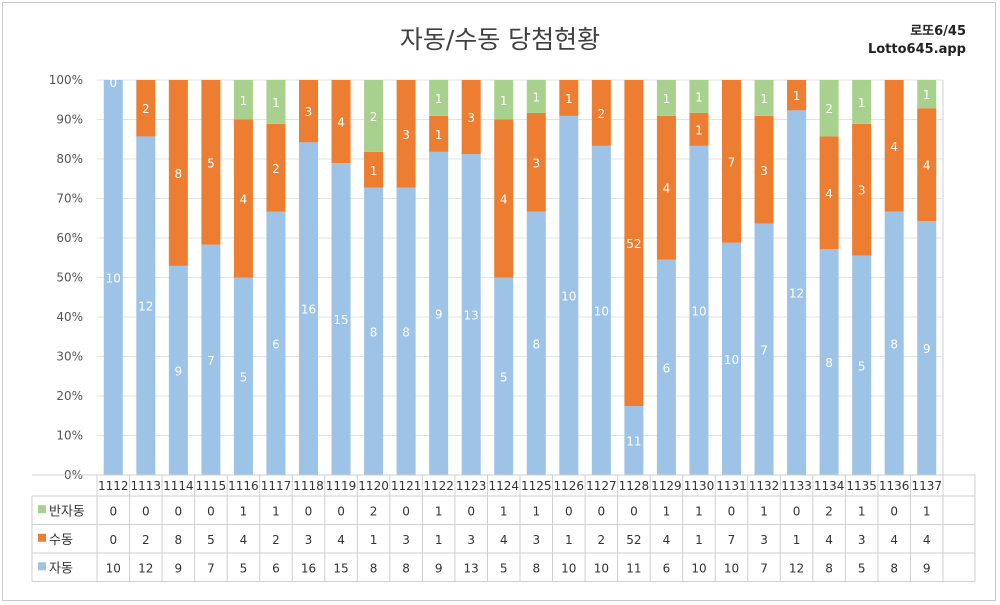 The height and width of the screenshot is (605, 1000). What do you see at coordinates (916, 49) in the screenshot?
I see `brand-url: Lotto645.app` at bounding box center [916, 49].